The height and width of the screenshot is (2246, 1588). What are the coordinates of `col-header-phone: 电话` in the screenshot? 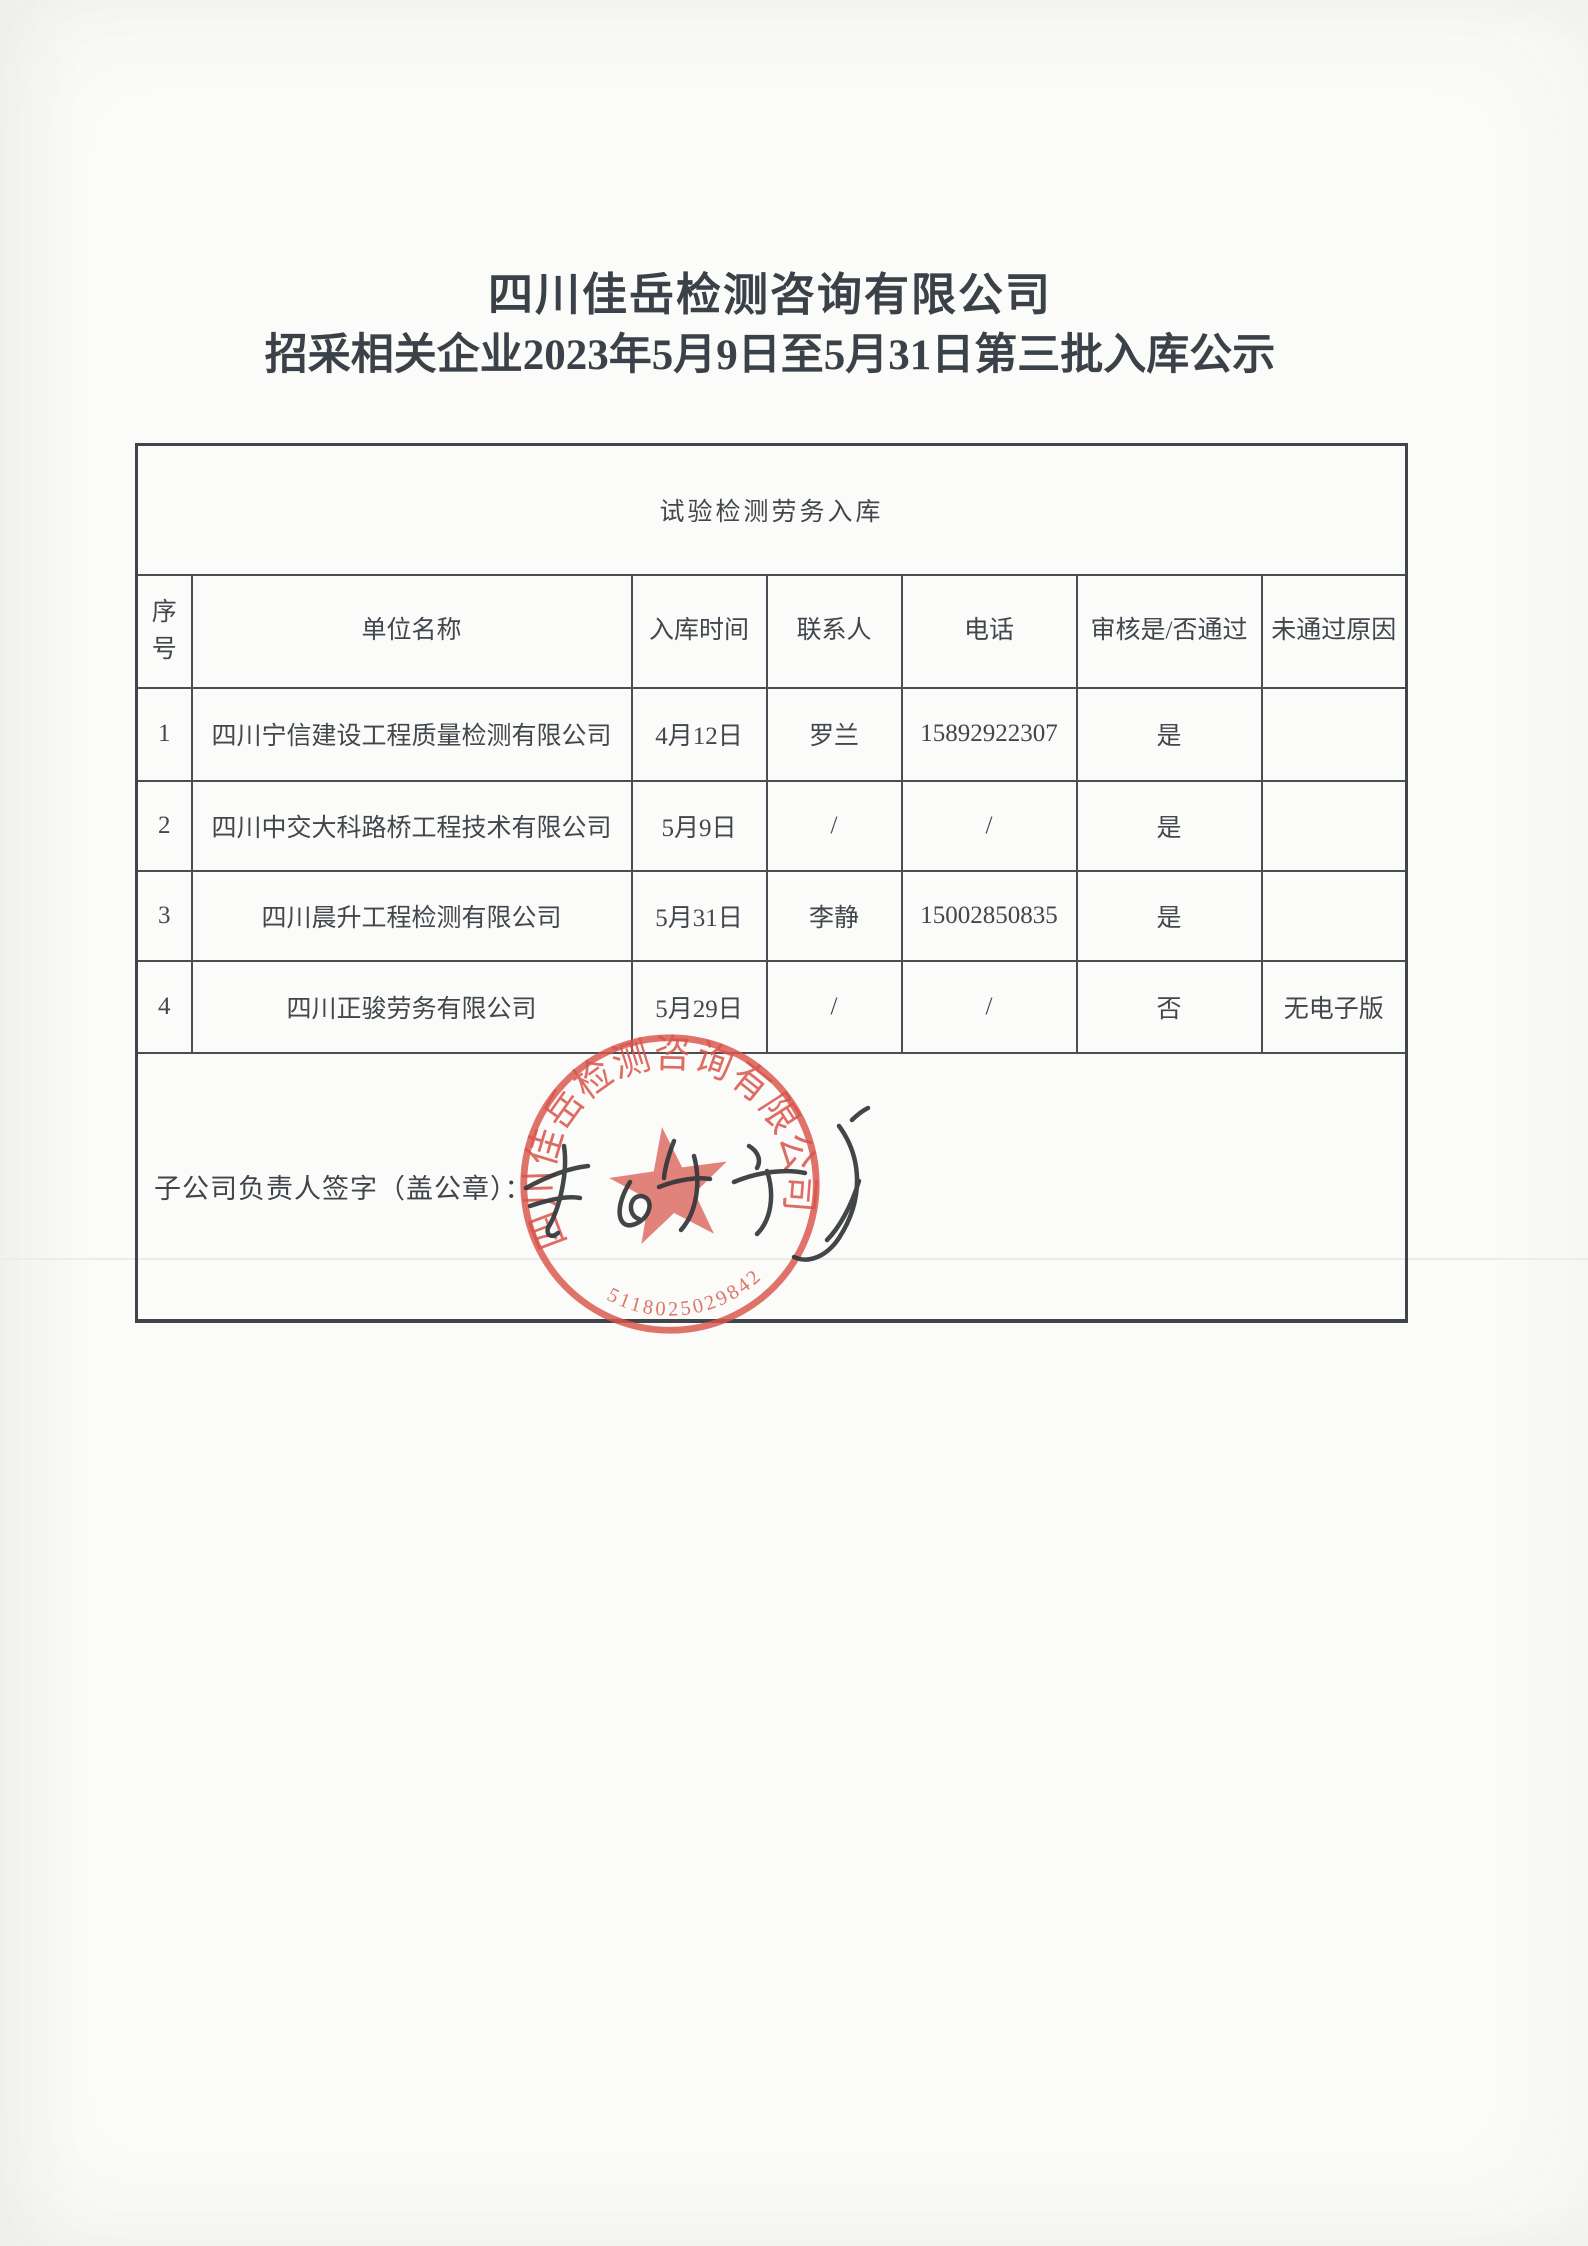 It's located at (989, 631).